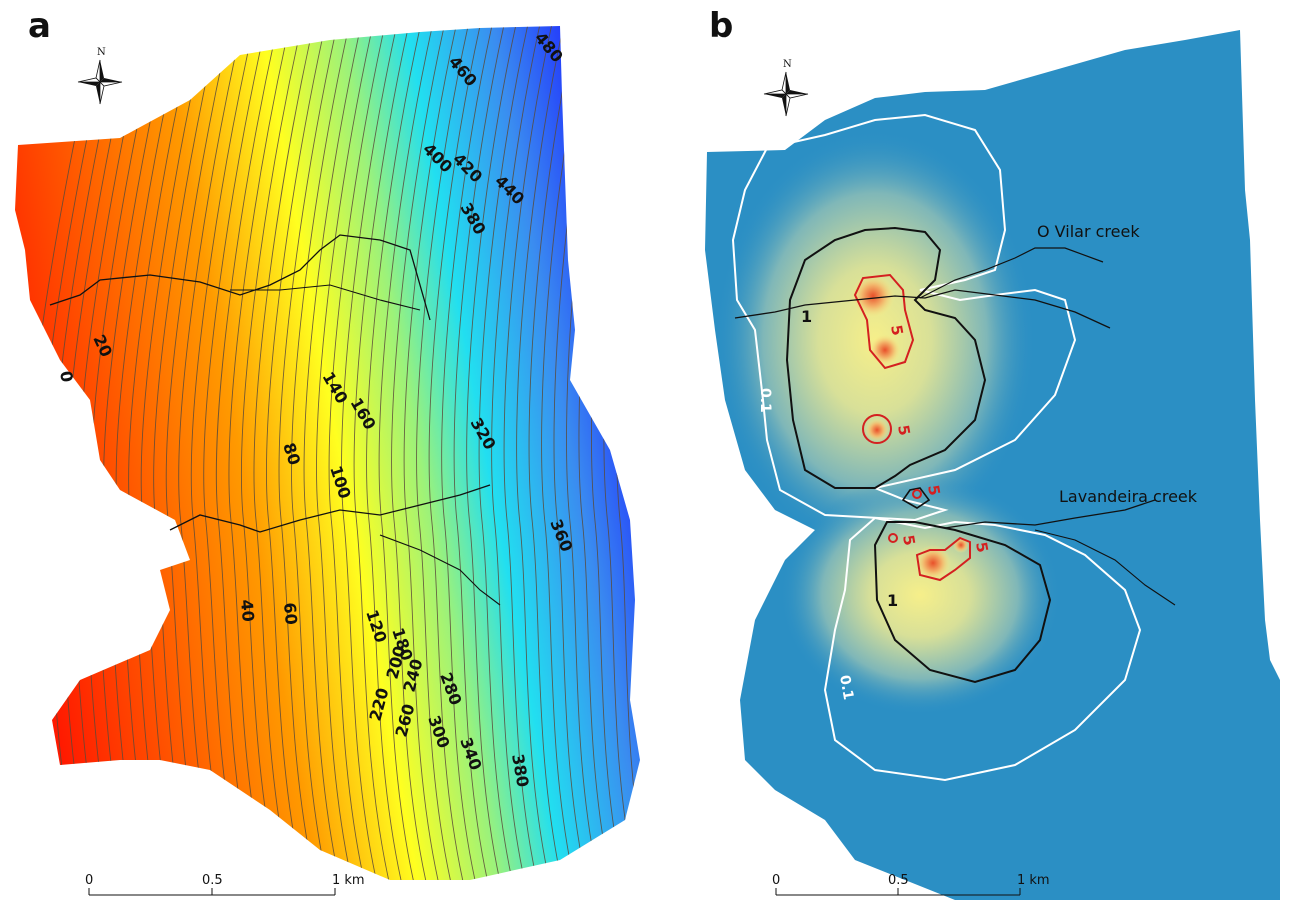  Describe the element at coordinates (1011, 273) in the screenshot. I see `creek-o-vilar-branch` at that location.